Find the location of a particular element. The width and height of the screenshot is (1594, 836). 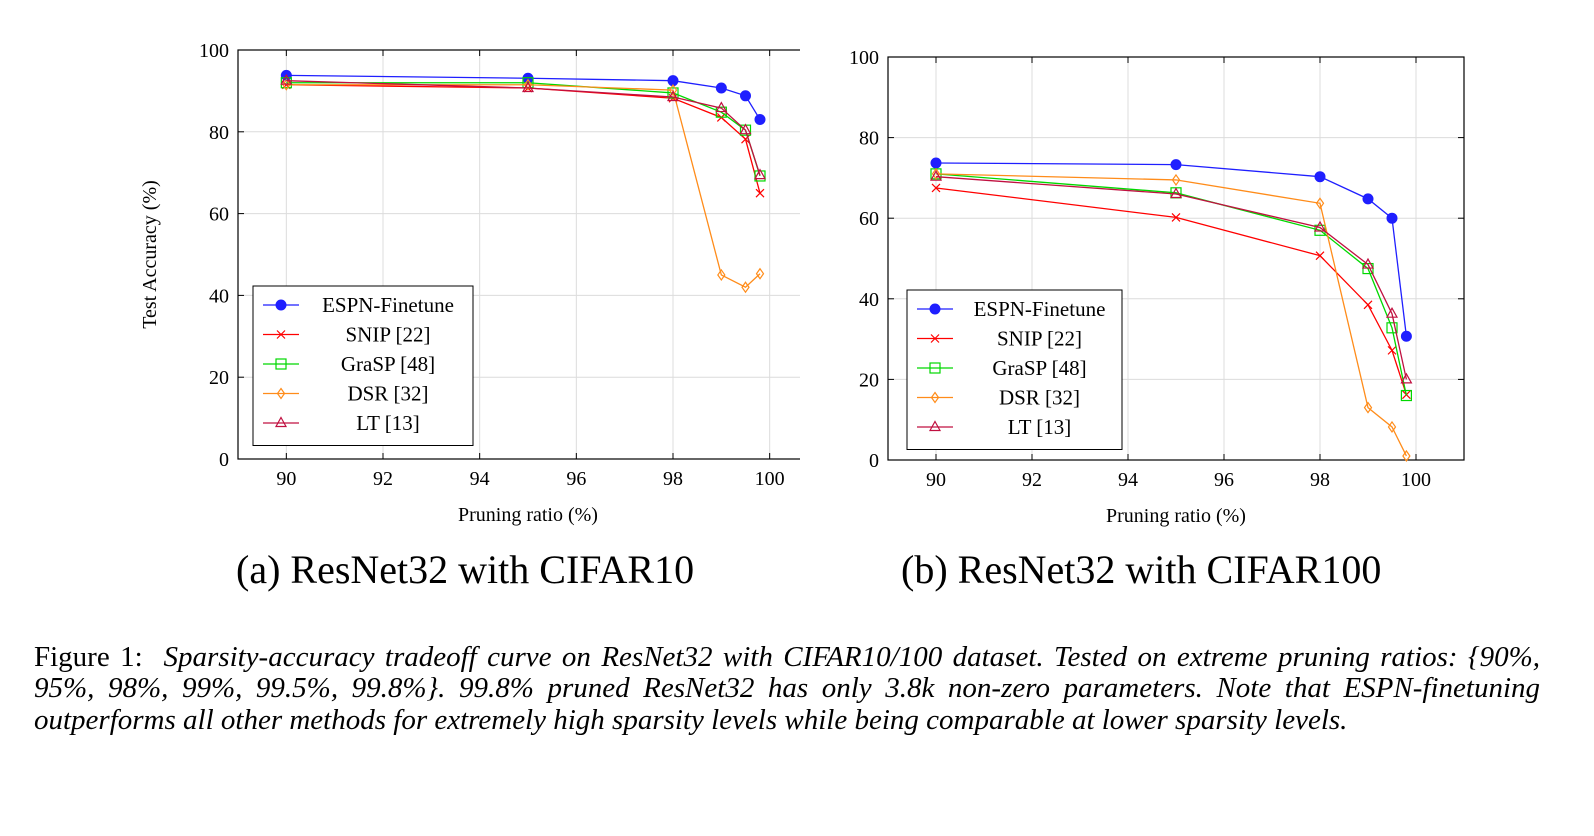

legend-label-snip-22: SNIP [22] is located at coordinates (388, 335).